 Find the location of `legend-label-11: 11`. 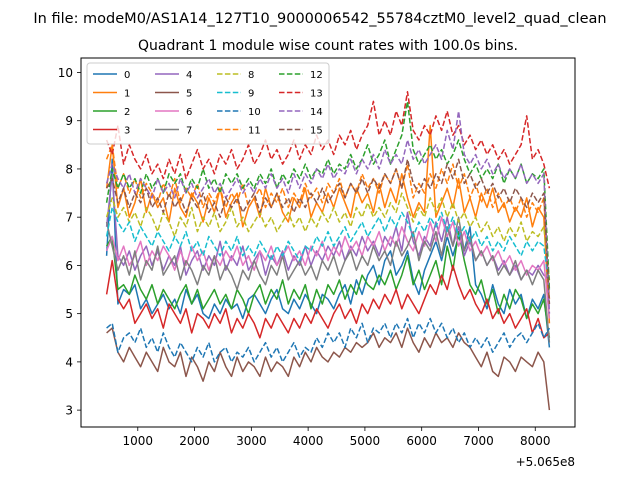

legend-label-11: 11 is located at coordinates (254, 131).